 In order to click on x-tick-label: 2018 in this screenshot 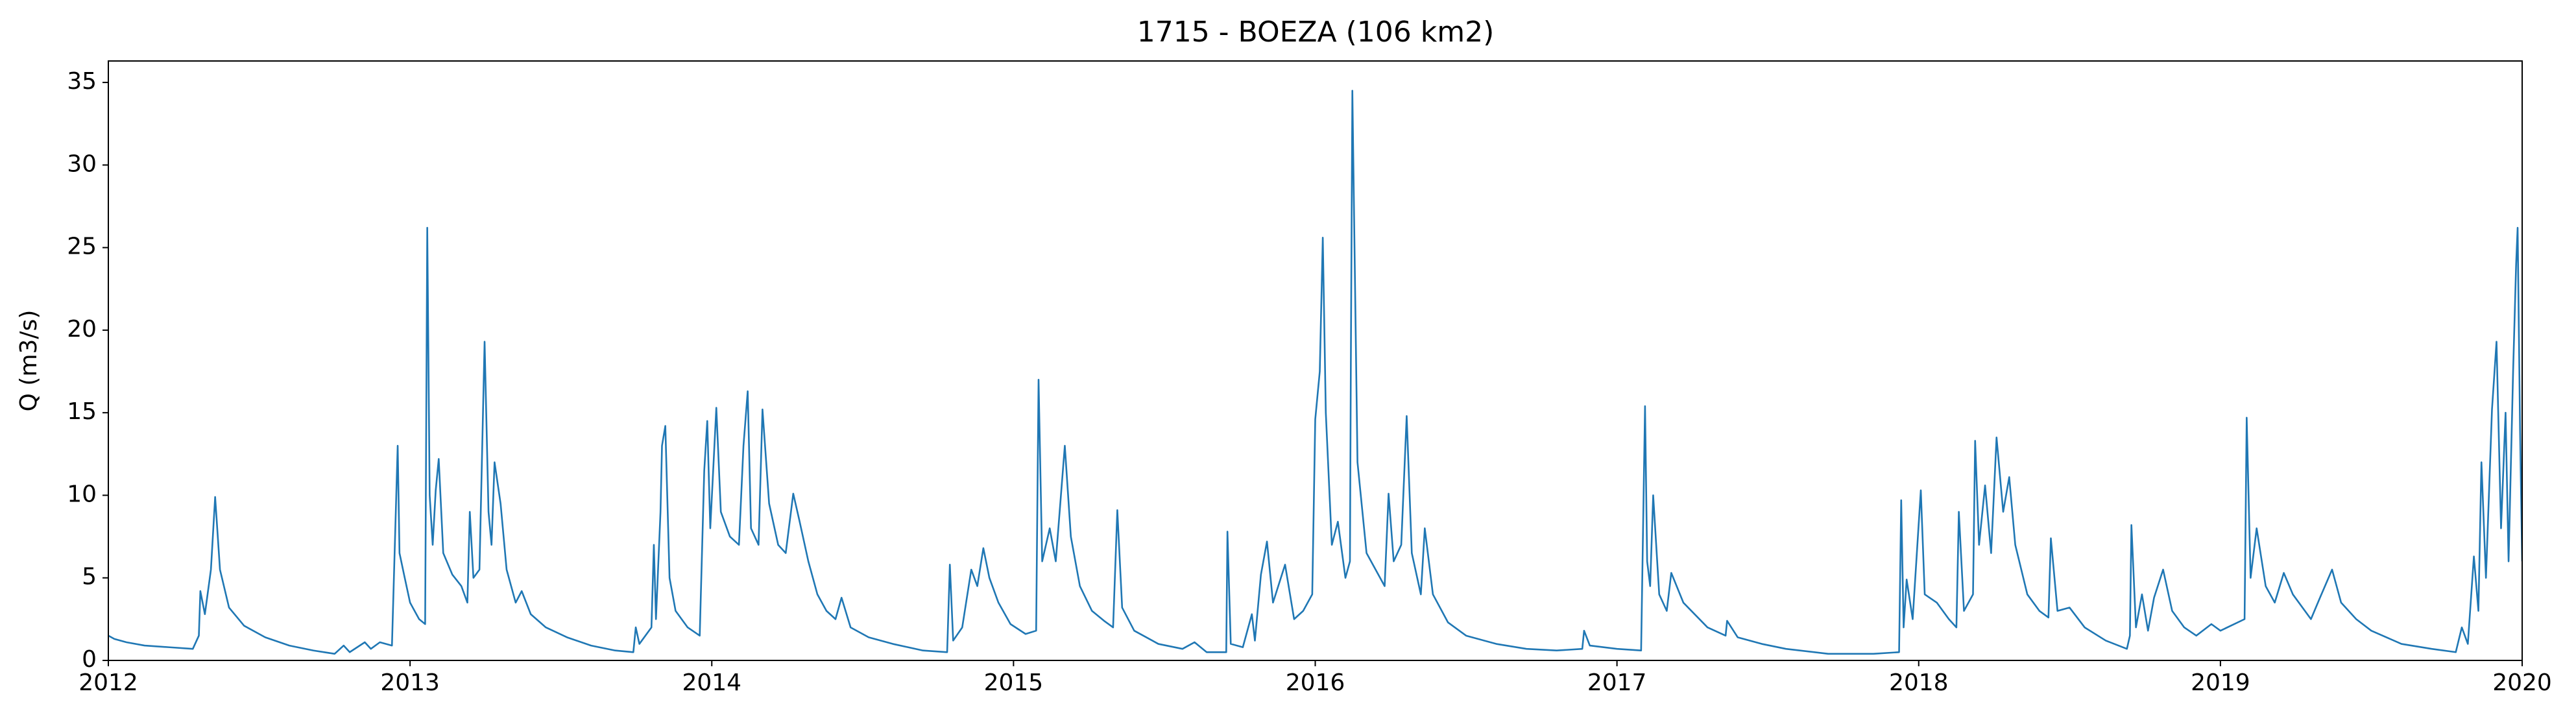, I will do `click(1919, 683)`.